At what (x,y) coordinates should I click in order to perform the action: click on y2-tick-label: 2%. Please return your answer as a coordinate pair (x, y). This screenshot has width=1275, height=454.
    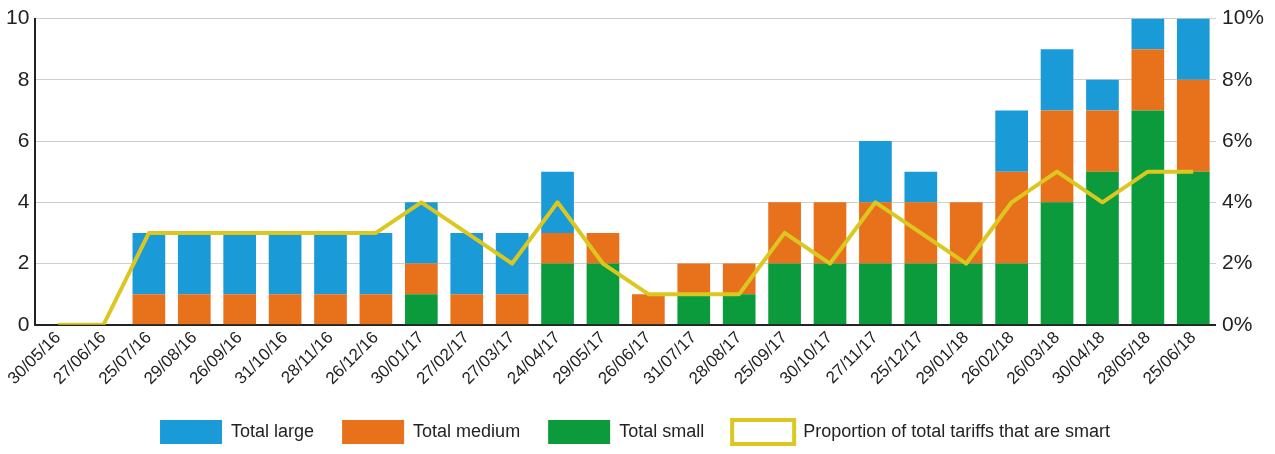
    Looking at the image, I should click on (1237, 262).